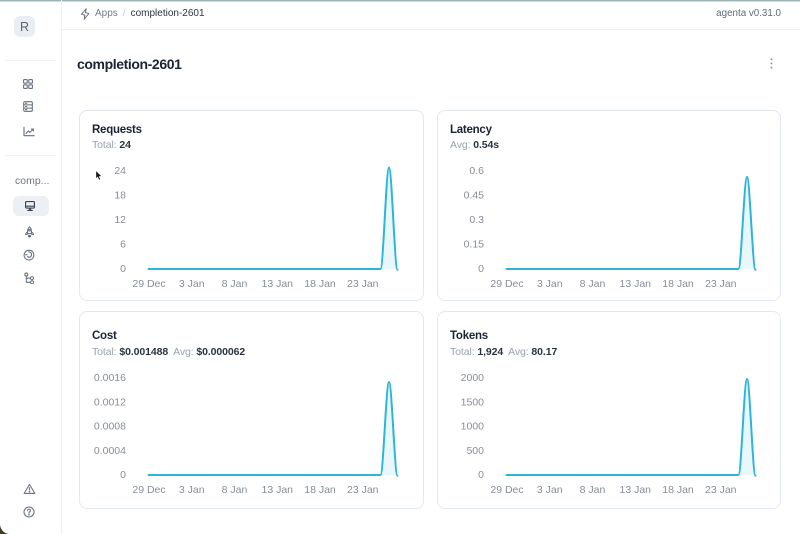 This screenshot has height=534, width=800. Describe the element at coordinates (123, 245) in the screenshot. I see `svg-text: 6` at that location.